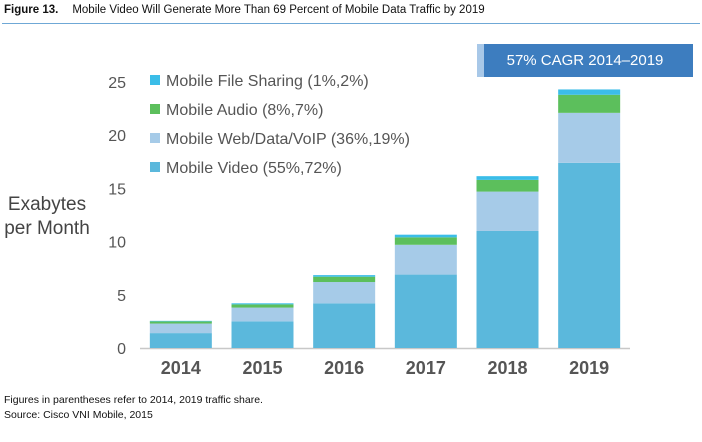 The width and height of the screenshot is (702, 442). I want to click on x-tick-label: 2017, so click(426, 368).